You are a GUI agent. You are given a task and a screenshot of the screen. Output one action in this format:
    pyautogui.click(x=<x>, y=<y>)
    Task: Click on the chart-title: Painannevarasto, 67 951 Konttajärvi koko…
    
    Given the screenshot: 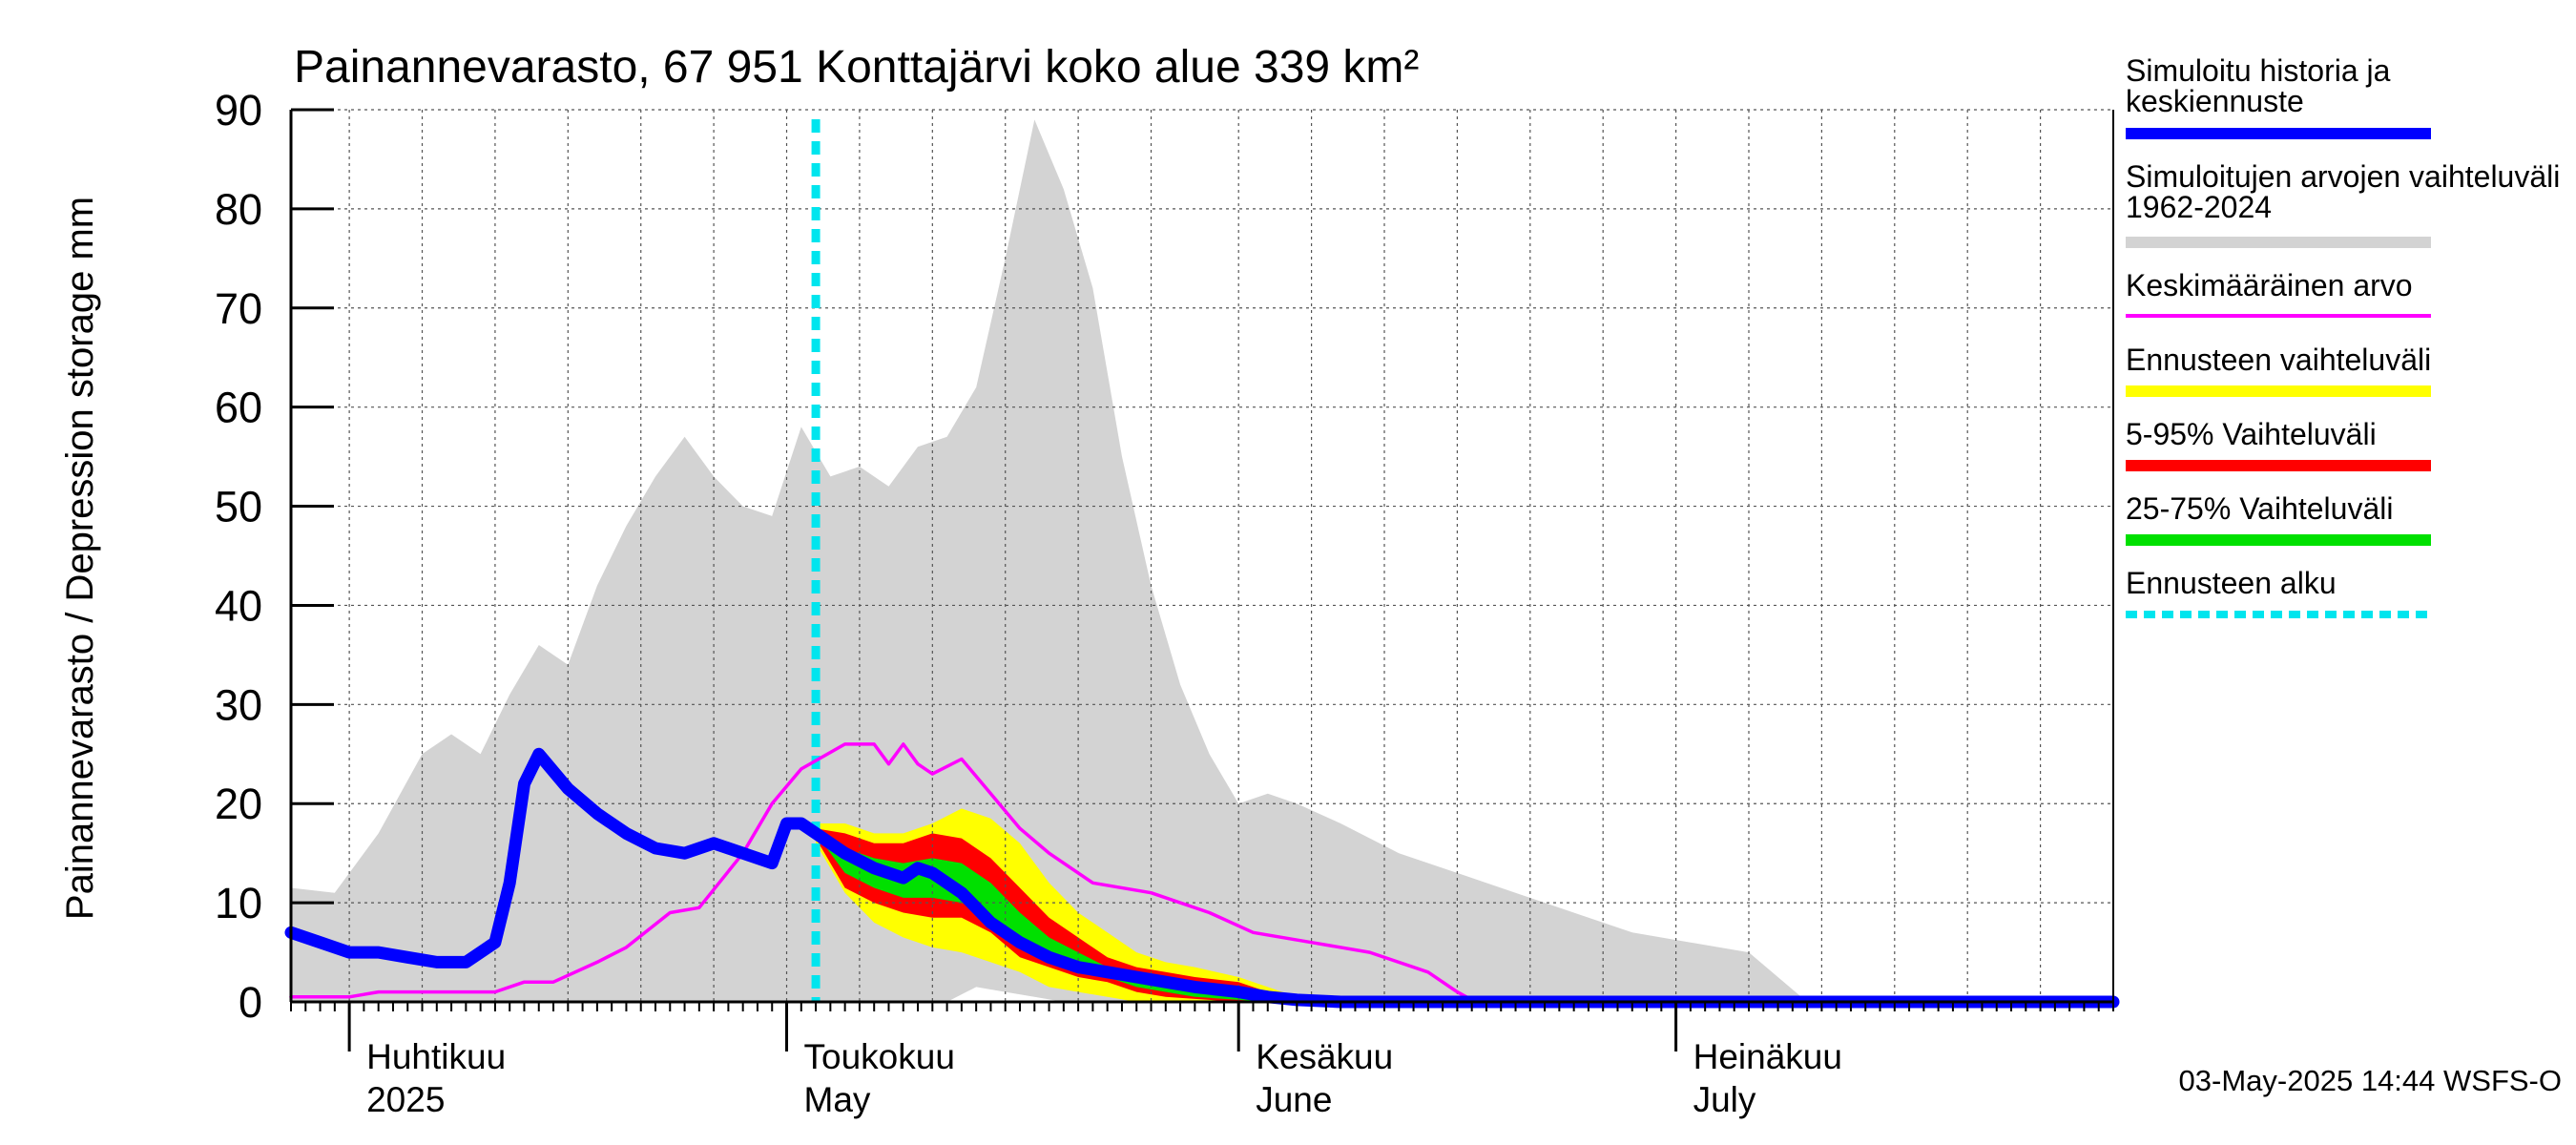 What is the action you would take?
    pyautogui.click(x=856, y=67)
    